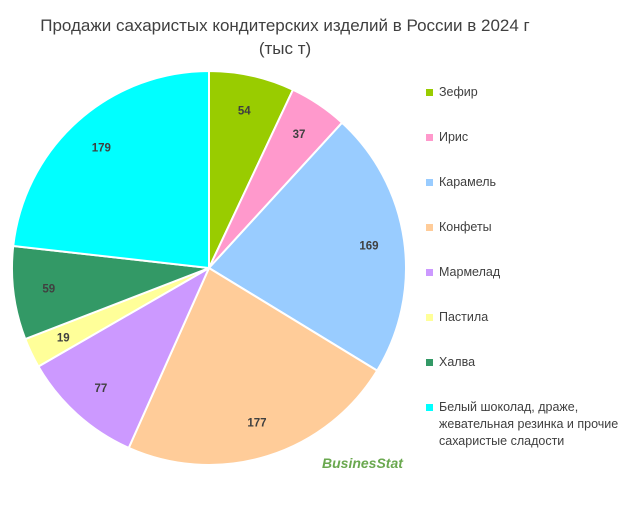  Describe the element at coordinates (285, 48) in the screenshot. I see `chart-subtitle: (тыс т)` at that location.